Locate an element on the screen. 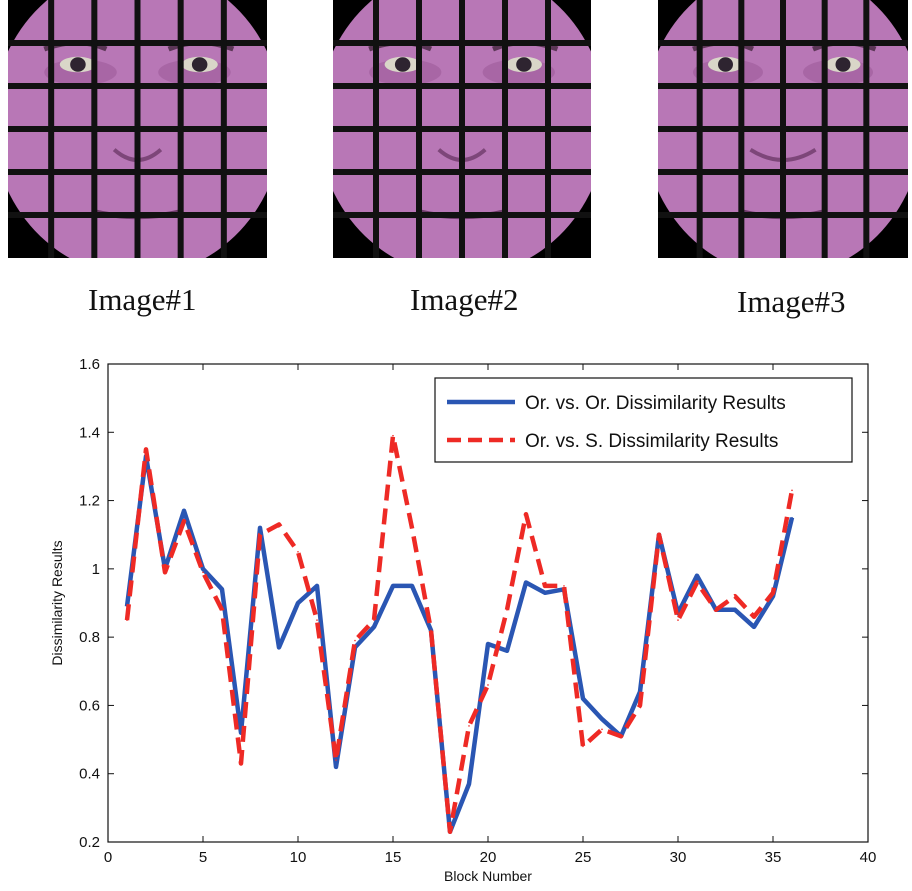  x-tick-label: 30 is located at coordinates (678, 857).